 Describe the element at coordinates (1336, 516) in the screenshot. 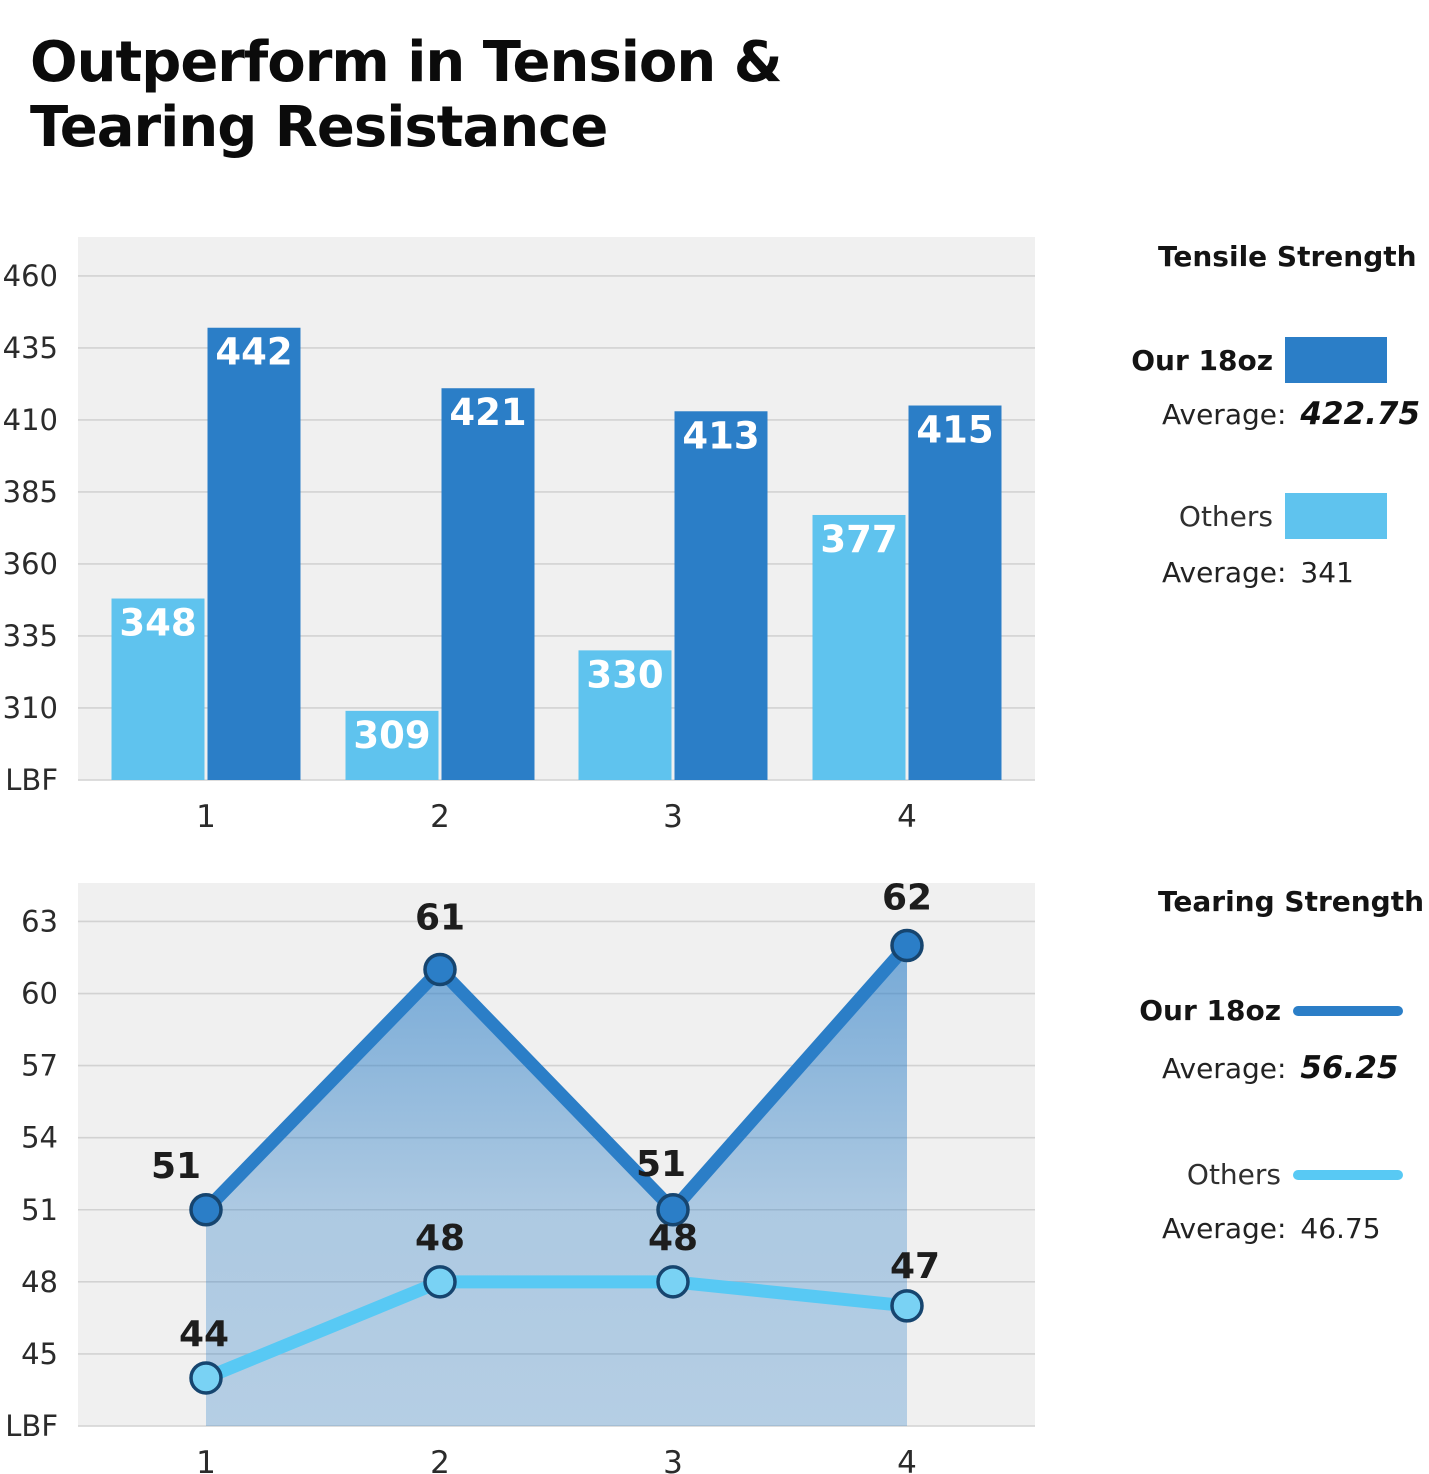

I see `tensile-others-color-swatch` at that location.